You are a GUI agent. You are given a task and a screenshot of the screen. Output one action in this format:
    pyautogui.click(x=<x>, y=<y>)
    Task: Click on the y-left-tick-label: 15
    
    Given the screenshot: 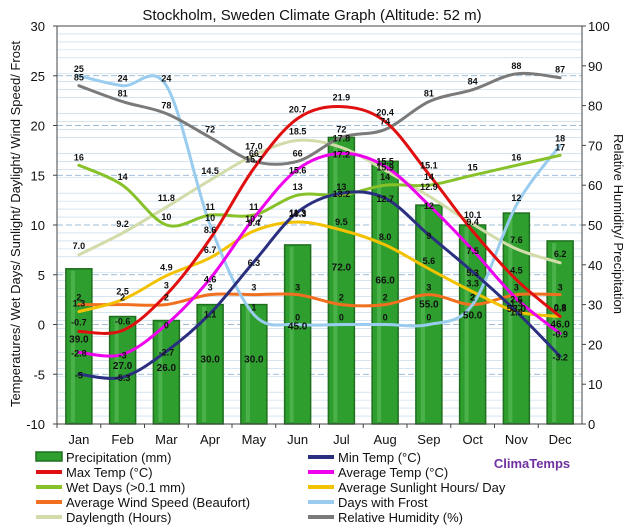 What is the action you would take?
    pyautogui.click(x=38, y=175)
    